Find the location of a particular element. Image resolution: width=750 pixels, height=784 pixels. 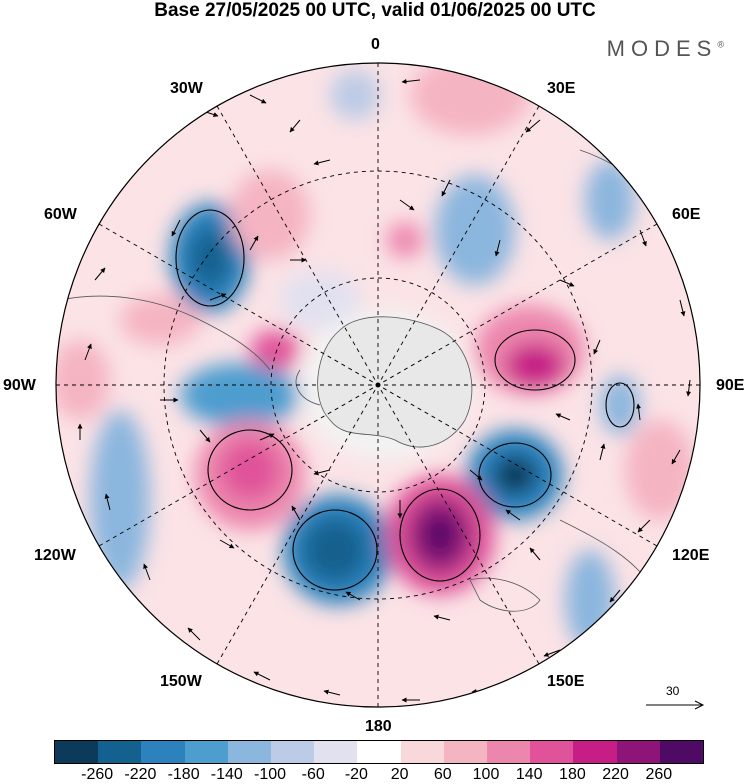

colorbar-tick-label: -180 is located at coordinates (183, 774).